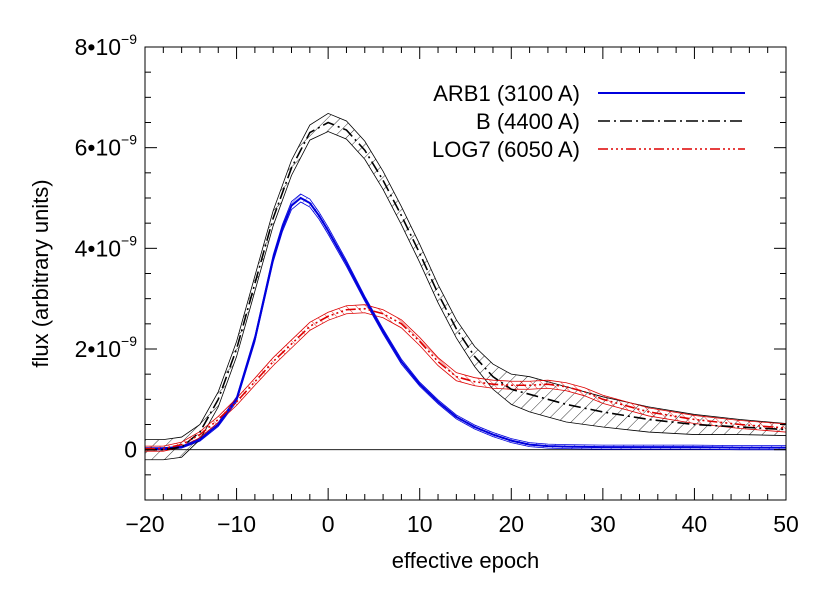  I want to click on x-tick-label: 30, so click(603, 524).